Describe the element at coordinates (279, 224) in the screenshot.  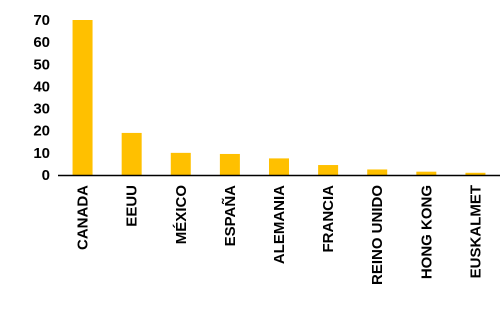
I see `category-label: ALEMANIA` at that location.